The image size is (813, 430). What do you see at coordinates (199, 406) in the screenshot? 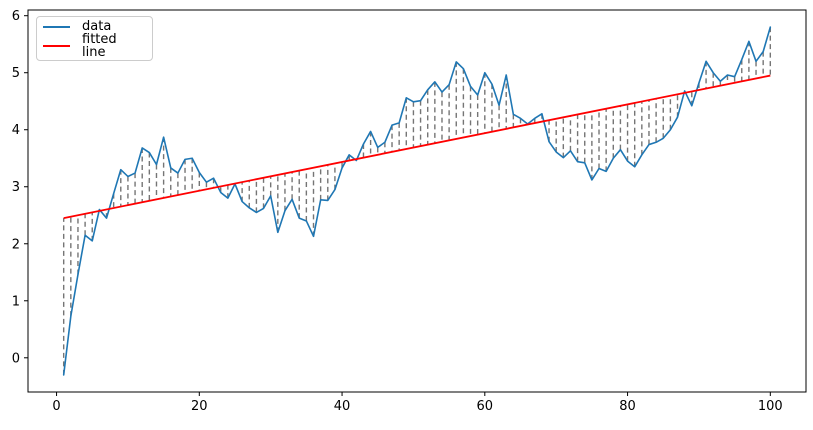
I see `x-tick-label: 20` at bounding box center [199, 406].